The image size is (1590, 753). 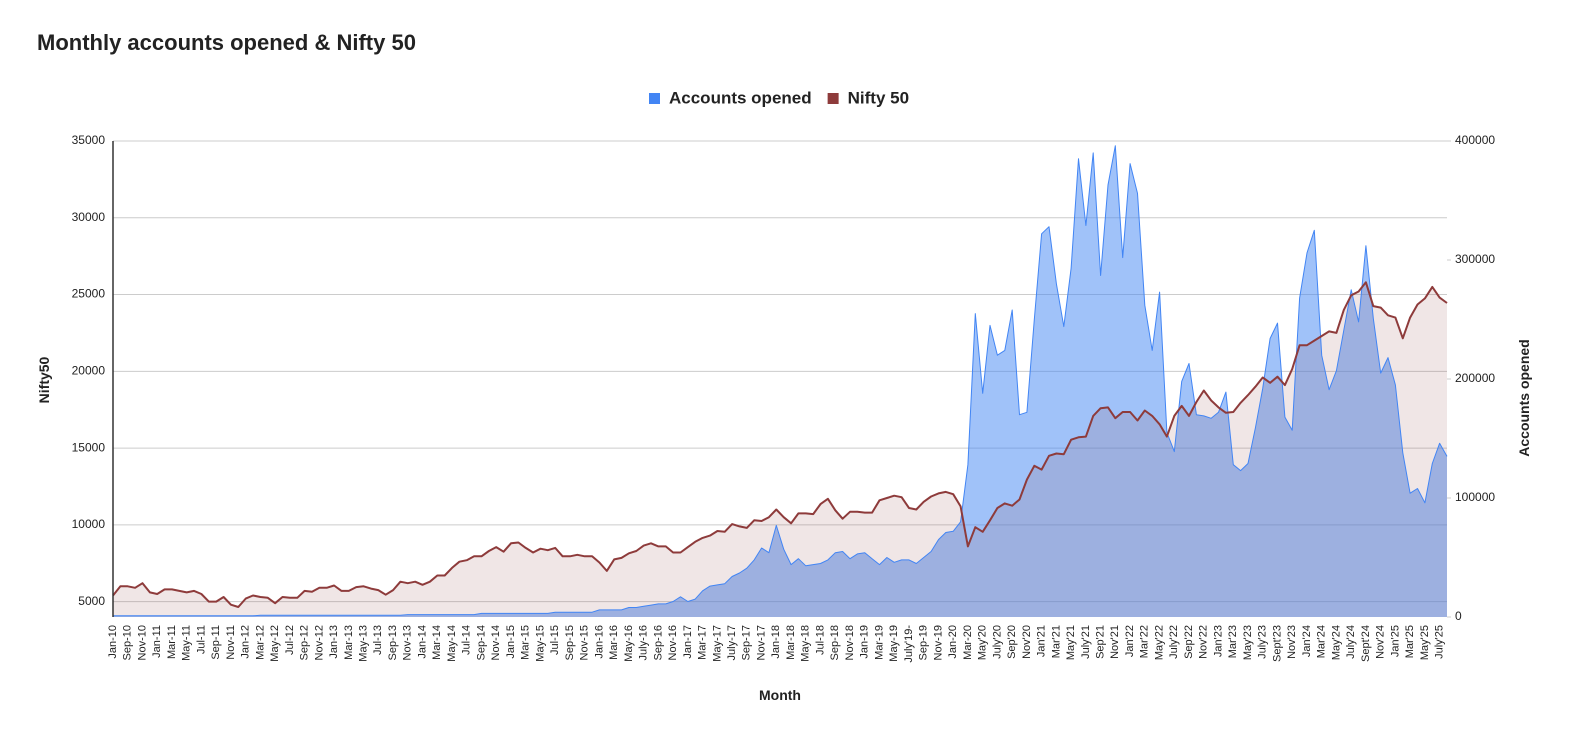 What do you see at coordinates (349, 642) in the screenshot?
I see `x-tick-label: Mar-13` at bounding box center [349, 642].